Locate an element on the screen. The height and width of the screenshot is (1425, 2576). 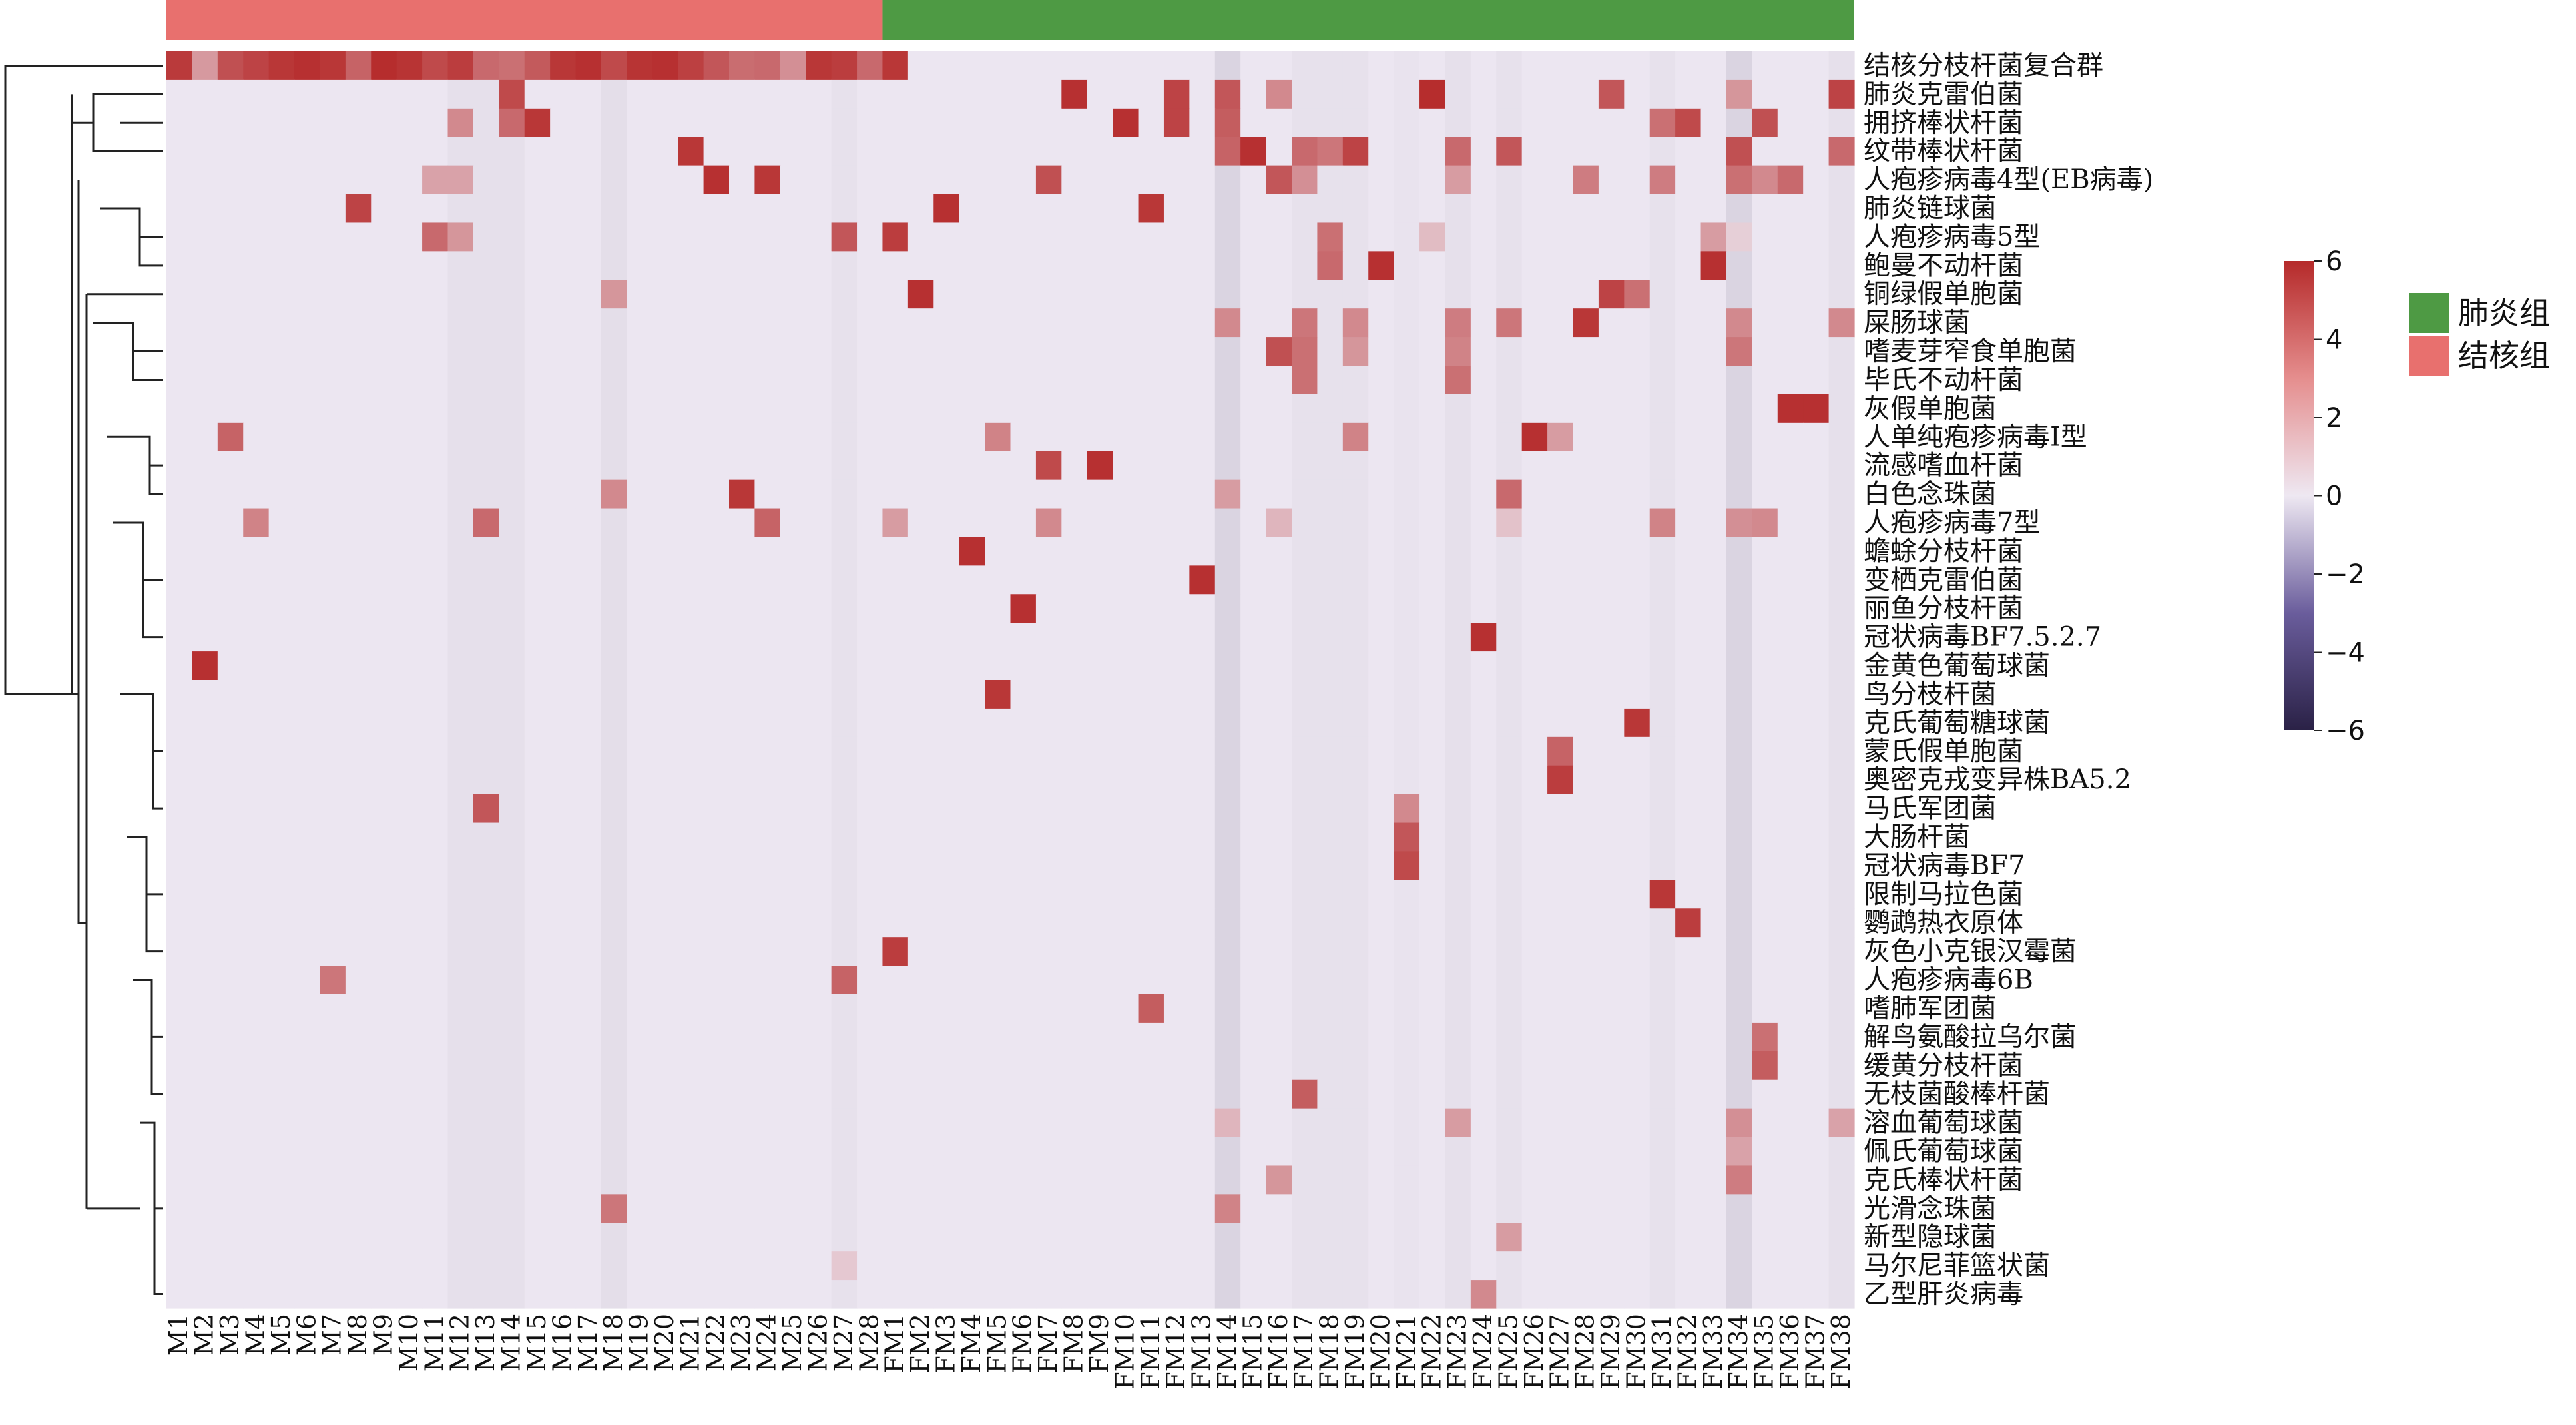
column-label: M9 is located at coordinates (384, 1335).